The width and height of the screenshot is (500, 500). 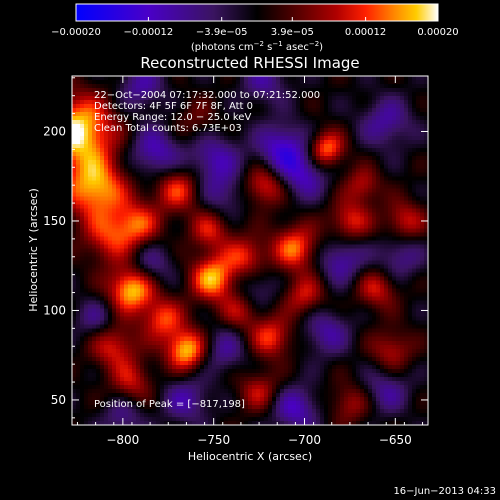 What do you see at coordinates (437, 32) in the screenshot?
I see `colorbar-tick-label: 0.00020` at bounding box center [437, 32].